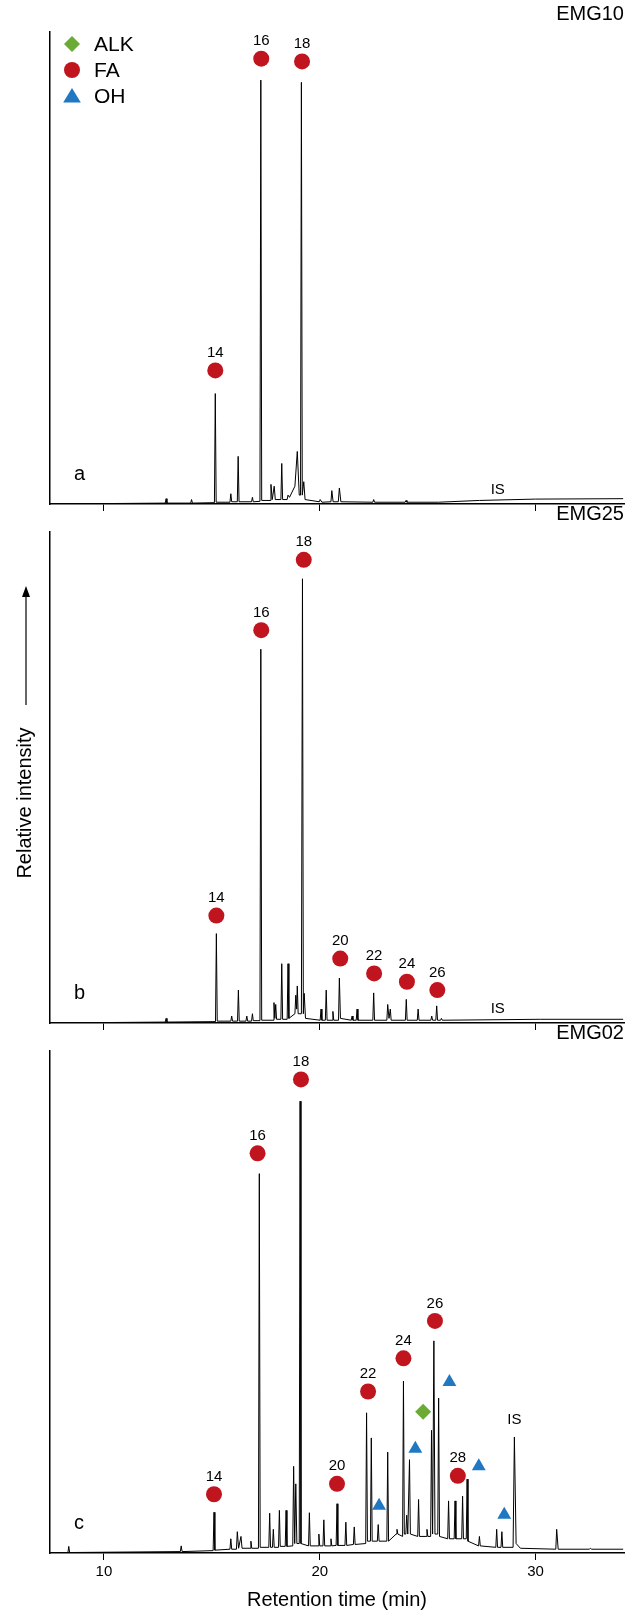  Describe the element at coordinates (24, 803) in the screenshot. I see `y-axis-title: Relative intensity` at that location.